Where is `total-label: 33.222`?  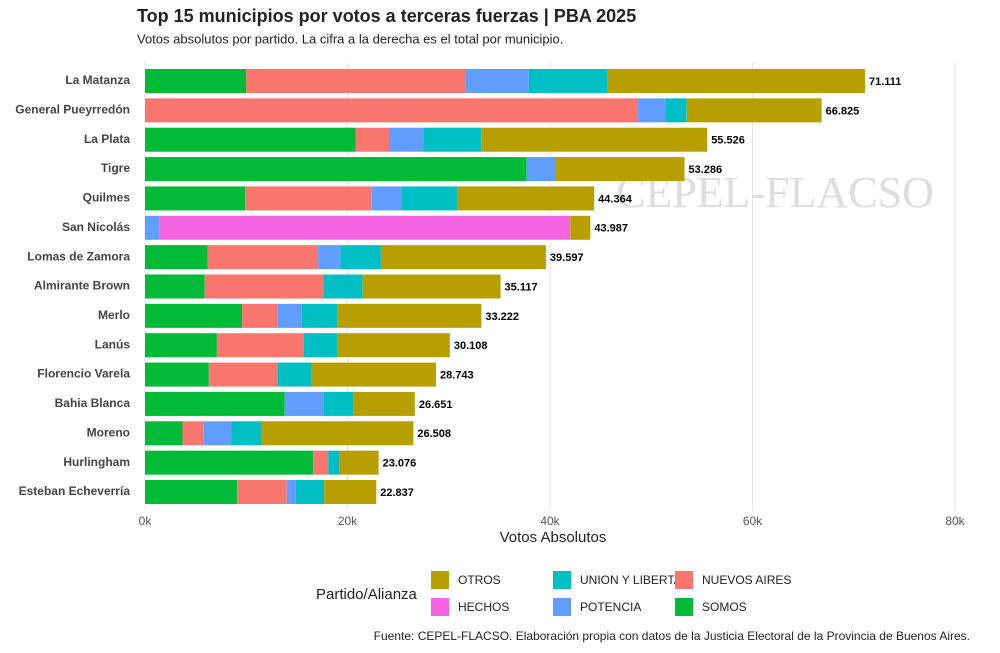
total-label: 33.222 is located at coordinates (502, 317).